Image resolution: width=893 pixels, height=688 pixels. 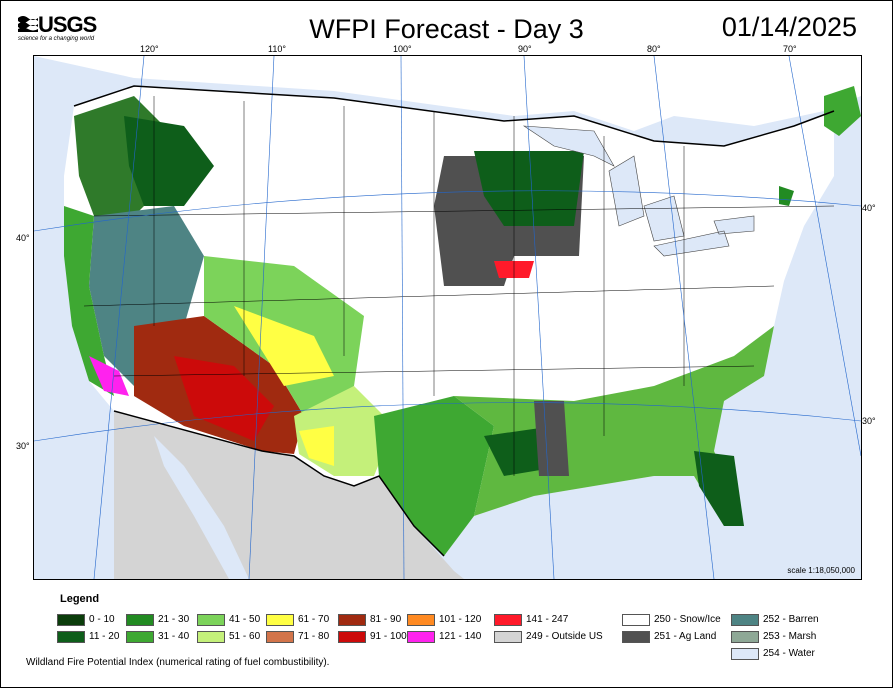 What do you see at coordinates (67, 24) in the screenshot?
I see `logo-text: USGS` at bounding box center [67, 24].